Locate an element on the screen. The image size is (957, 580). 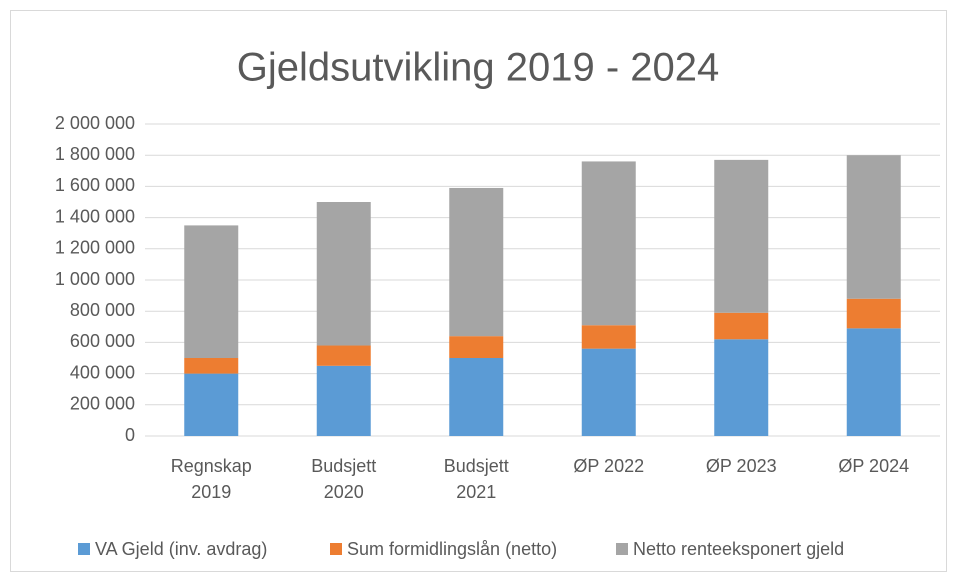
y-tick-label: 800 000 is located at coordinates (102, 310).